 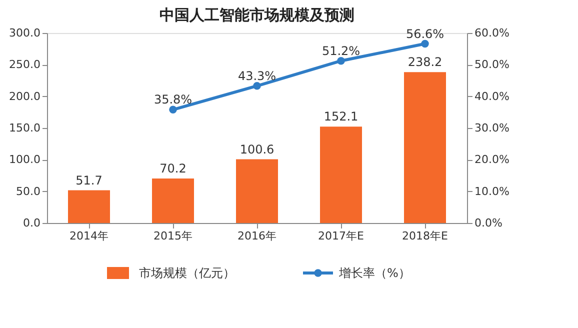 What do you see at coordinates (492, 191) in the screenshot?
I see `y2-tick-label: 10.0%` at bounding box center [492, 191].